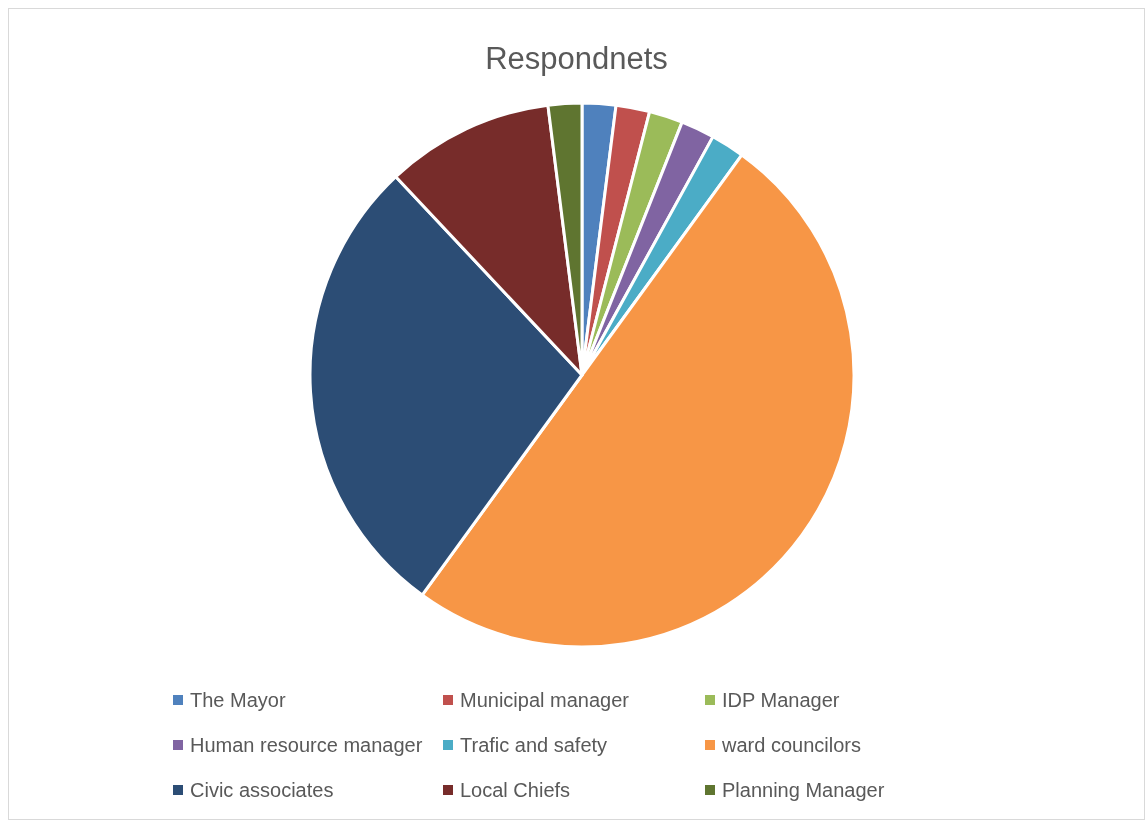 The height and width of the screenshot is (820, 1145). What do you see at coordinates (306, 745) in the screenshot?
I see `legend-label: Human resource manager` at bounding box center [306, 745].